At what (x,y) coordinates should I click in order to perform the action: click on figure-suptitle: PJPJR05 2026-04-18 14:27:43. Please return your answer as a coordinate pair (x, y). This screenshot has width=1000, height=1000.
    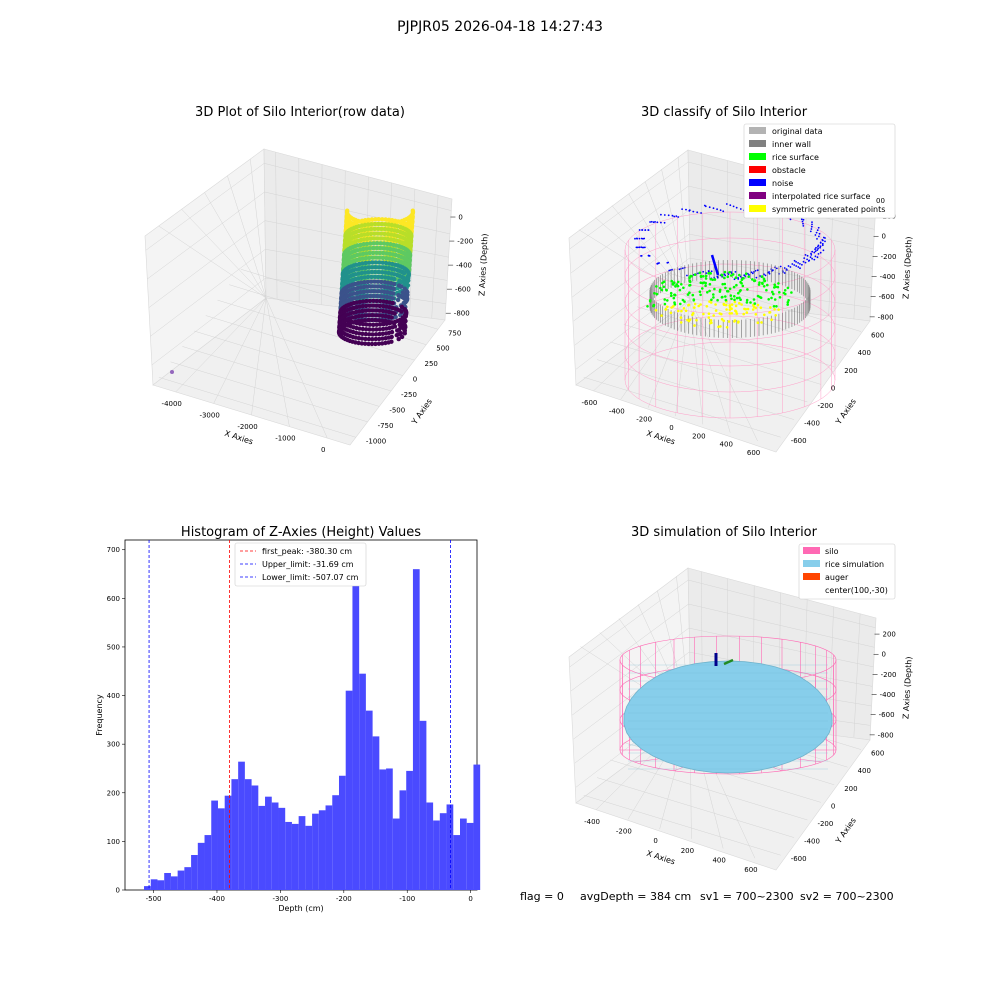
    Looking at the image, I should click on (500, 27).